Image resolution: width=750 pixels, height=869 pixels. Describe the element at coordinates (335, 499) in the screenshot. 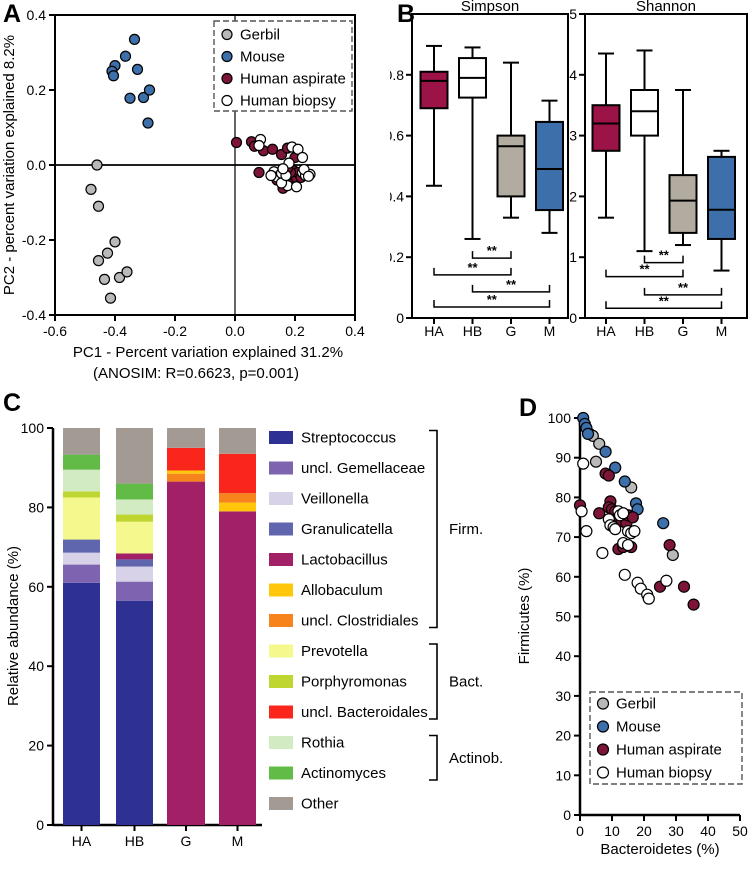

I see `legend-label: Veillonella` at that location.